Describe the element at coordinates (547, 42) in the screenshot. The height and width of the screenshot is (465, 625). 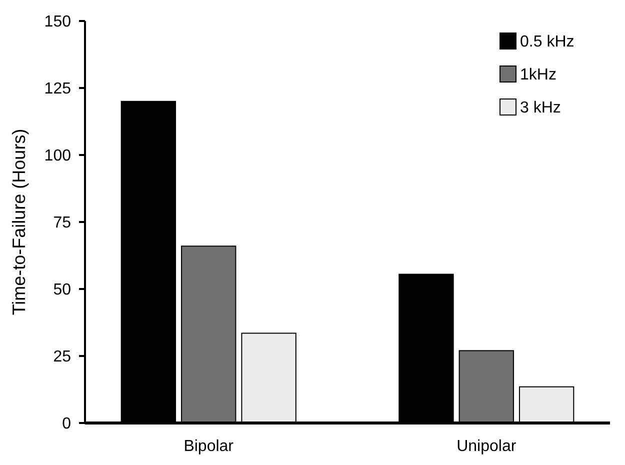
I see `legend-label: 0.5 kHz` at that location.